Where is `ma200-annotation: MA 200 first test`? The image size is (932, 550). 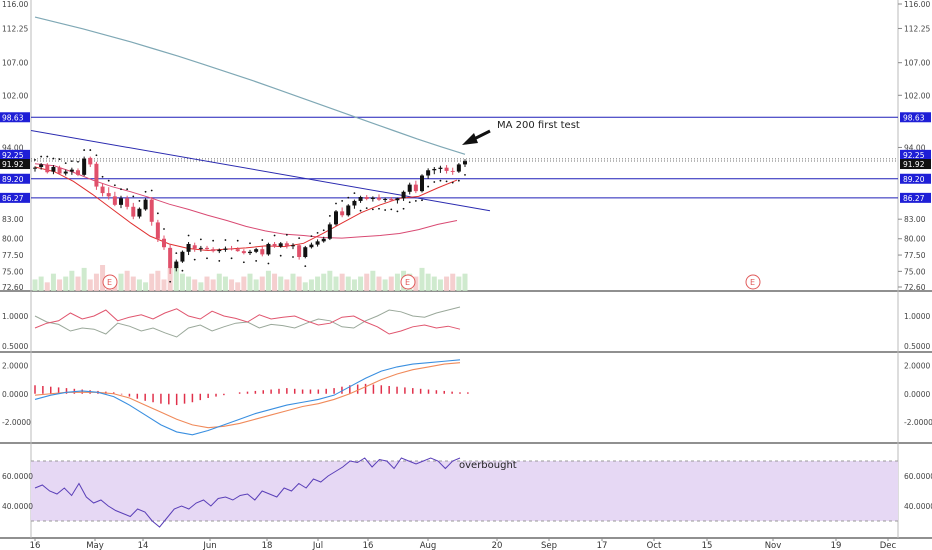
ma200-annotation: MA 200 first test is located at coordinates (538, 125).